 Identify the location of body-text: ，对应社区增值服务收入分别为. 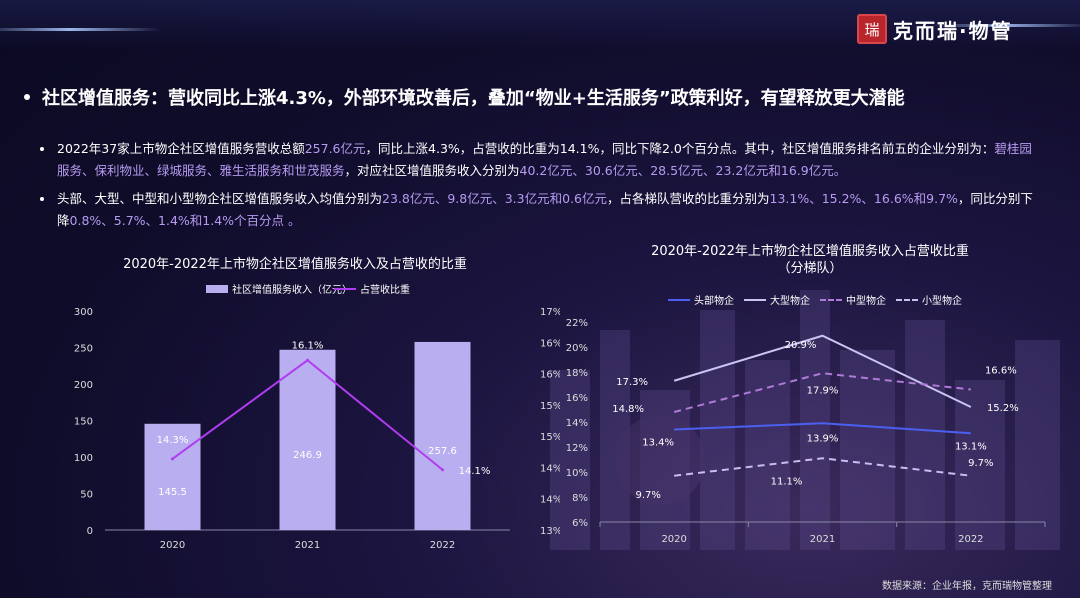
(432, 170).